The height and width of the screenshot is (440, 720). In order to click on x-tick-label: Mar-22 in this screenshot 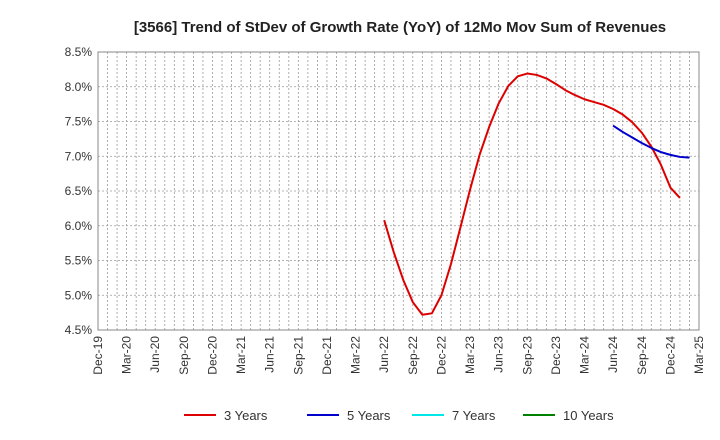, I will do `click(356, 355)`.